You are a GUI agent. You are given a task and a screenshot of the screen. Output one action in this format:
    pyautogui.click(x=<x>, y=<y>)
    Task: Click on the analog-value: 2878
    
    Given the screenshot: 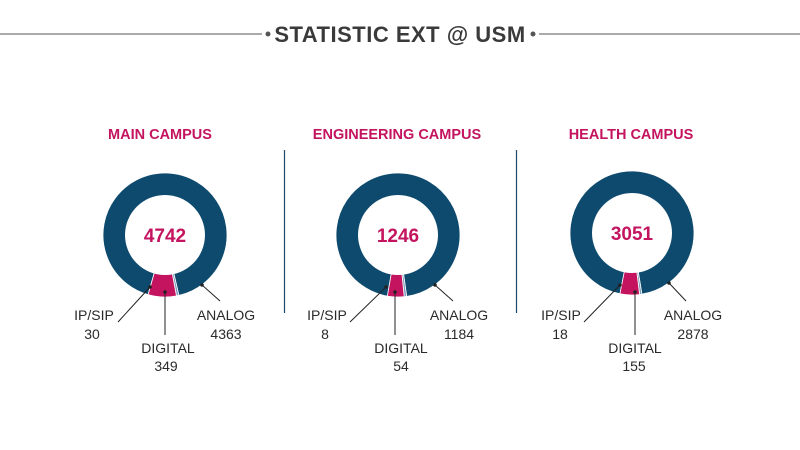 What is the action you would take?
    pyautogui.click(x=692, y=334)
    